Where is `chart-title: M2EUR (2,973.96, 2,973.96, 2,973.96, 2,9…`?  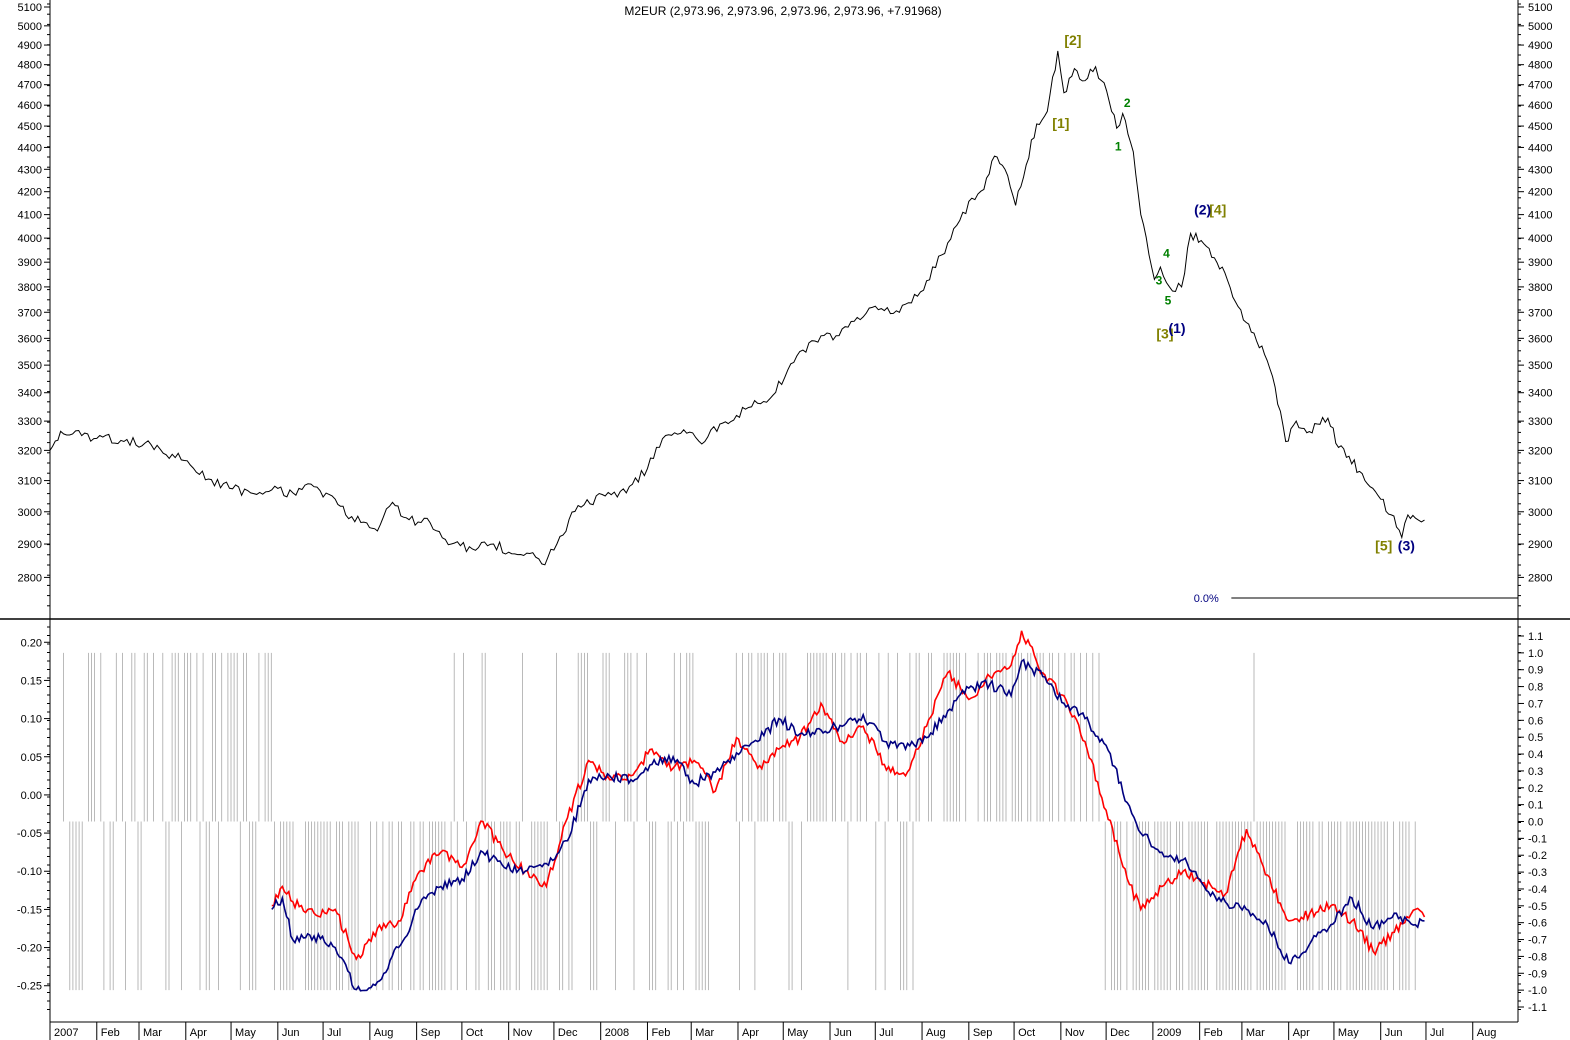 chart-title: M2EUR (2,973.96, 2,973.96, 2,973.96, 2,9… is located at coordinates (782, 11).